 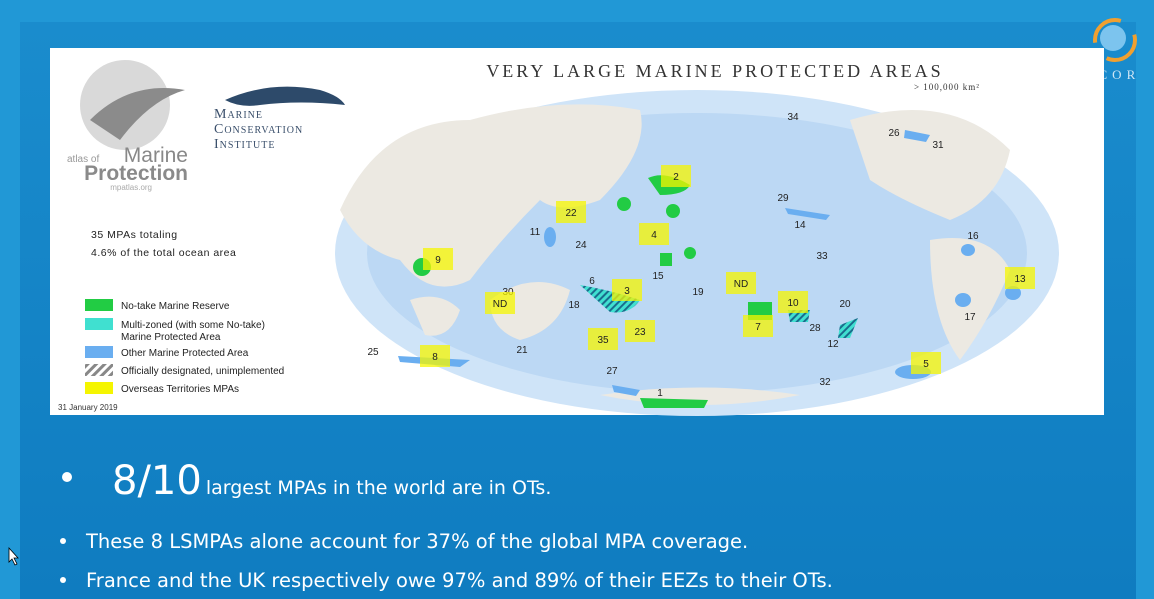 What do you see at coordinates (833, 344) in the screenshot?
I see `map-label: 12` at bounding box center [833, 344].